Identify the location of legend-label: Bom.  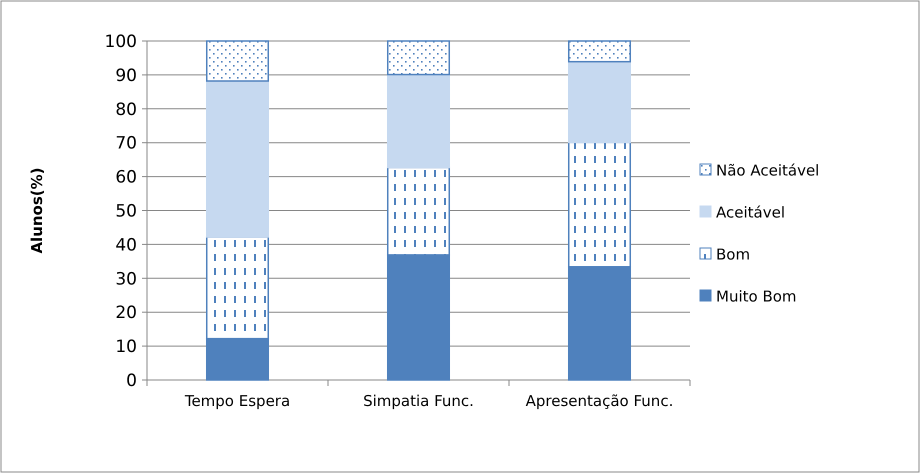
(733, 254).